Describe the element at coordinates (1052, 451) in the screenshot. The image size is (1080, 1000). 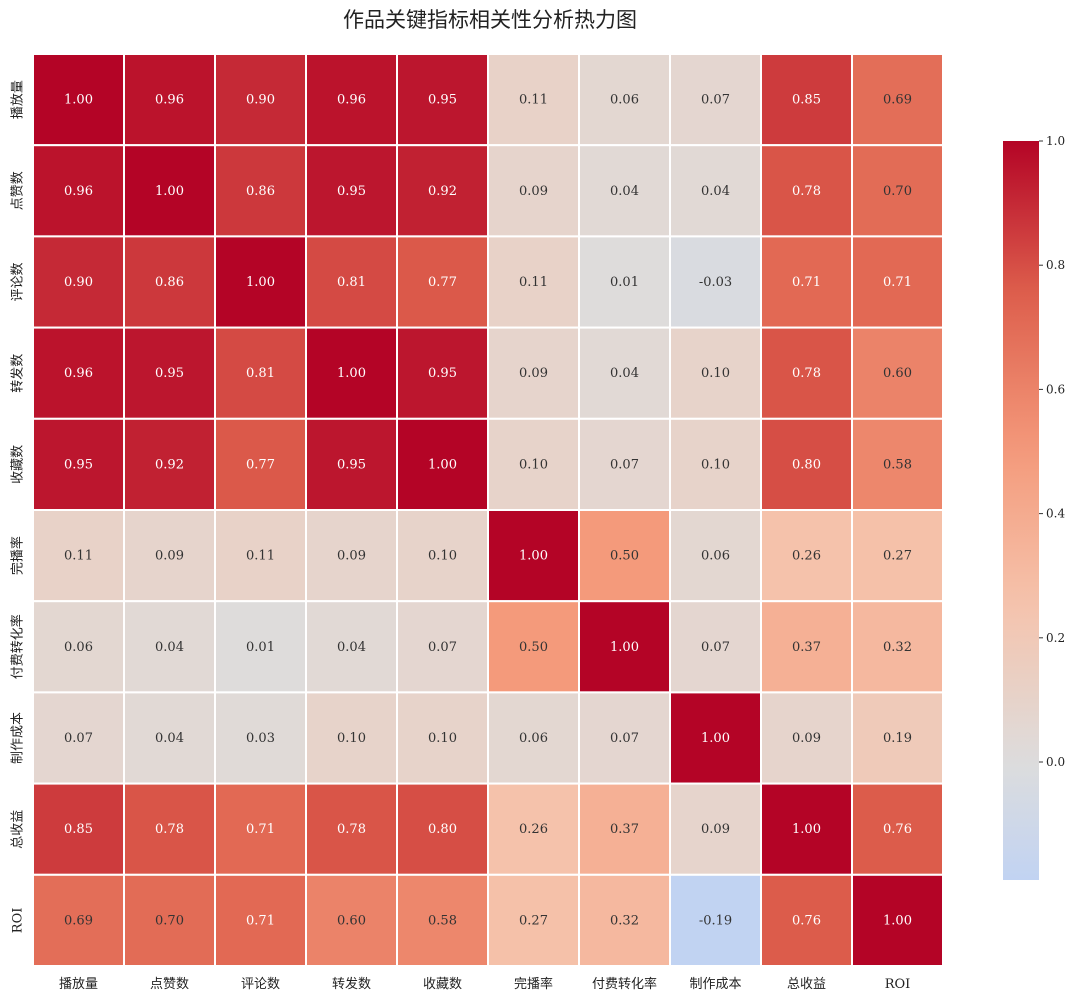
I see `colorbar-ticks: 0.0 0.2 0.4 0.6 0.8 1.0` at that location.